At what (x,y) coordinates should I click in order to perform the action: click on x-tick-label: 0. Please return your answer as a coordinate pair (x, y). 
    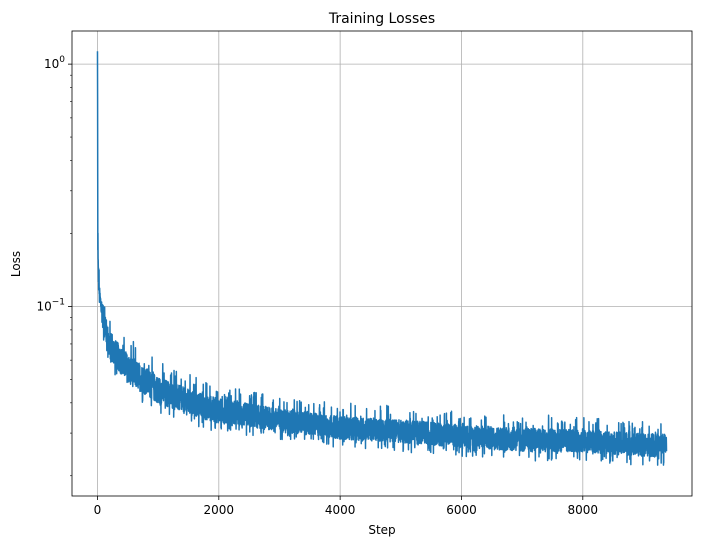
    Looking at the image, I should click on (98, 510).